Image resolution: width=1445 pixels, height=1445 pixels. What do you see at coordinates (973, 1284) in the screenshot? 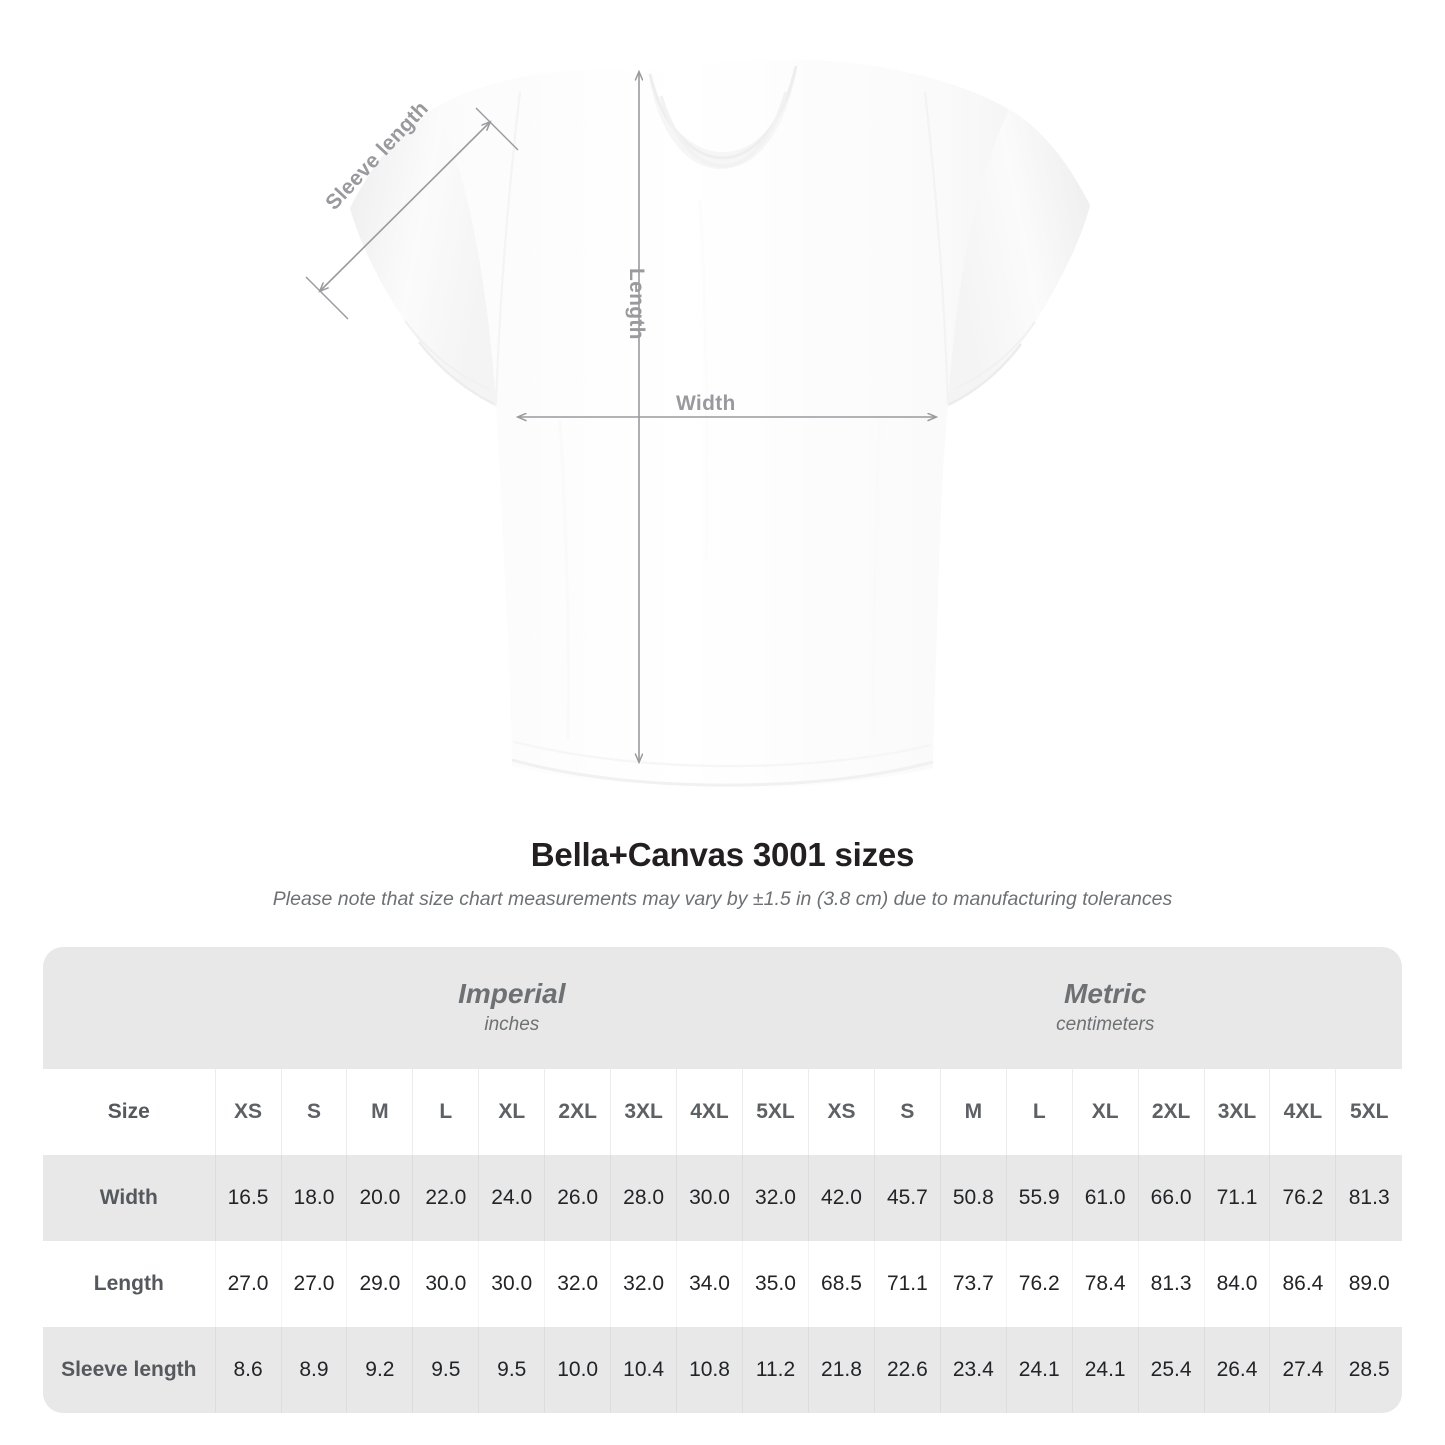
I see `data-cell: 73.7` at bounding box center [973, 1284].